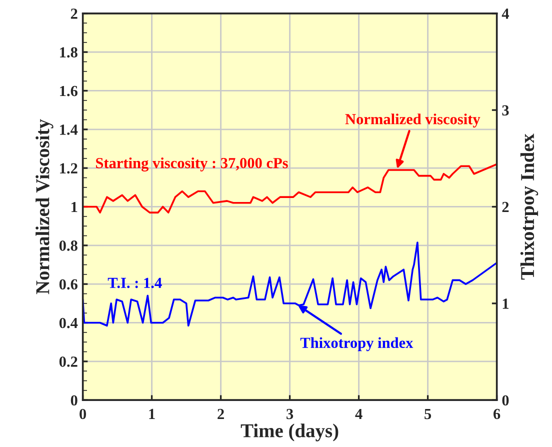  I want to click on y-tick-label: 0, so click(74, 400).